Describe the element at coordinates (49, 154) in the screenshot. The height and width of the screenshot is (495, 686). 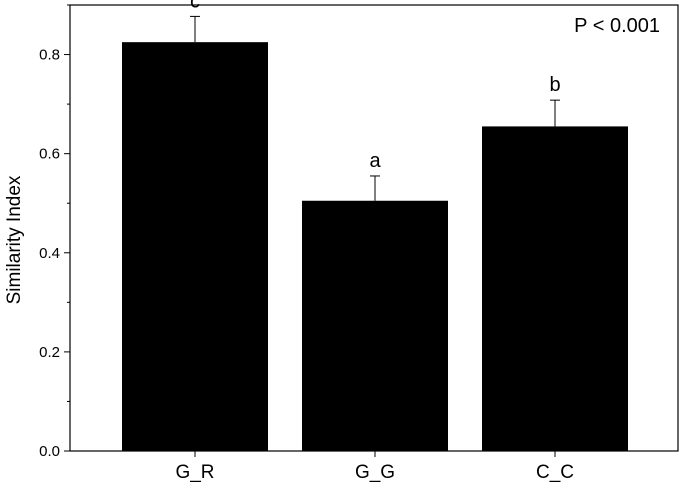
I see `y-tick-label: 0.6` at that location.